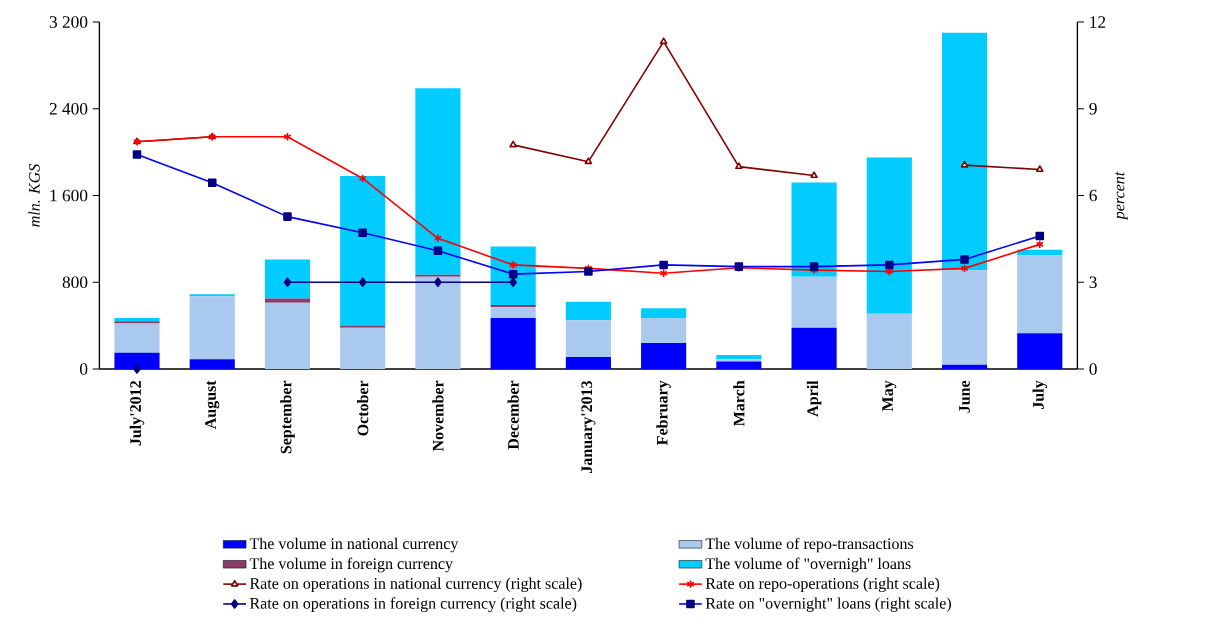 This screenshot has height=644, width=1211. Describe the element at coordinates (1098, 22) in the screenshot. I see `y2-tick-label: 12` at that location.